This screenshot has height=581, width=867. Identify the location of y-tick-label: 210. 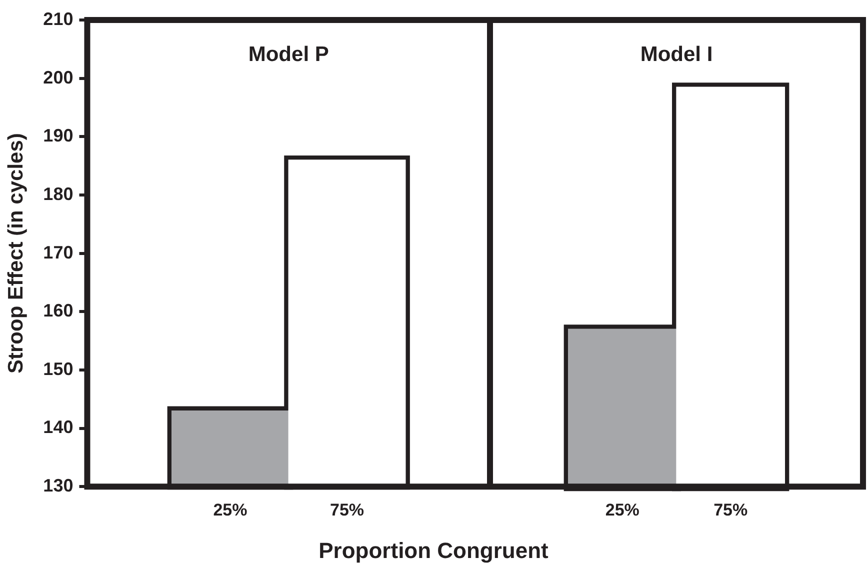
(58, 18).